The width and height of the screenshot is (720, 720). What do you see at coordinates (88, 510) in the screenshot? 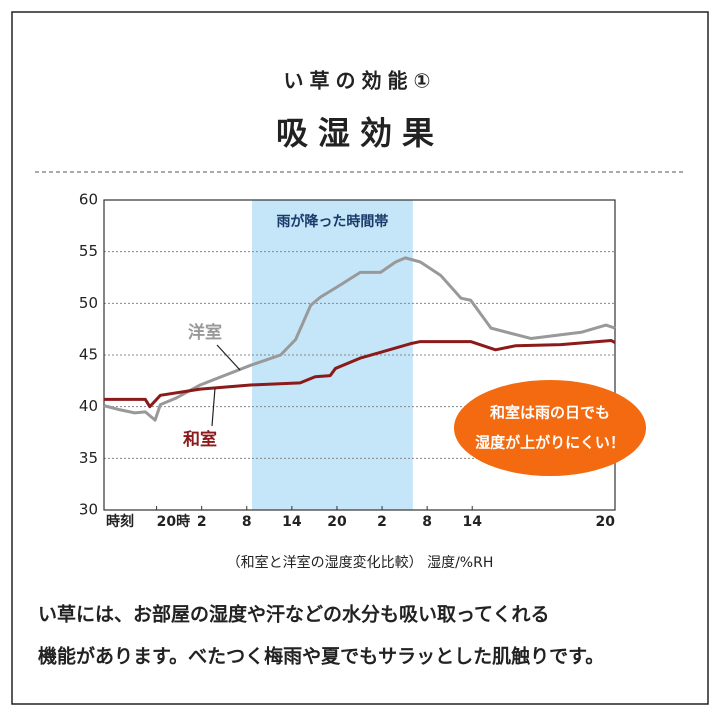
I see `y-tick-label: 30` at bounding box center [88, 510].